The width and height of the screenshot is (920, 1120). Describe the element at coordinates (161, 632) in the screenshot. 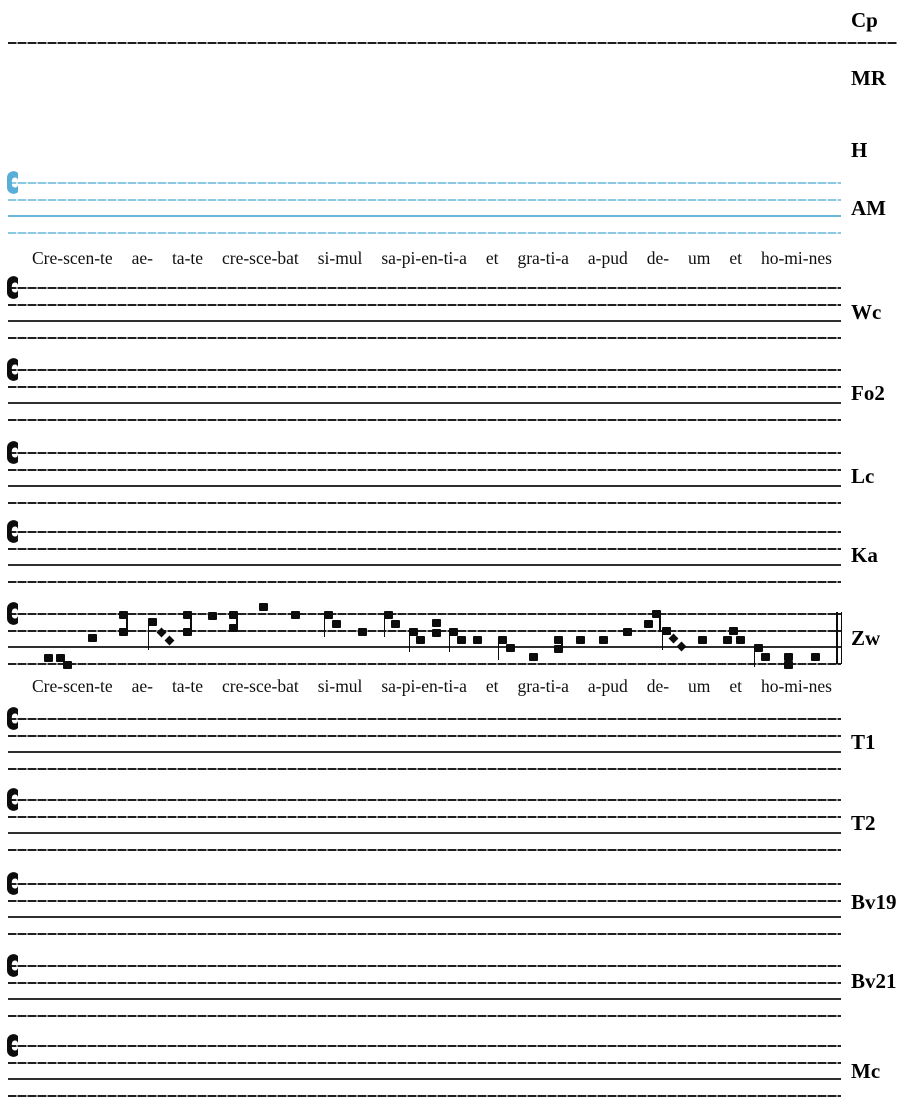

I see `neume-diamond` at that location.